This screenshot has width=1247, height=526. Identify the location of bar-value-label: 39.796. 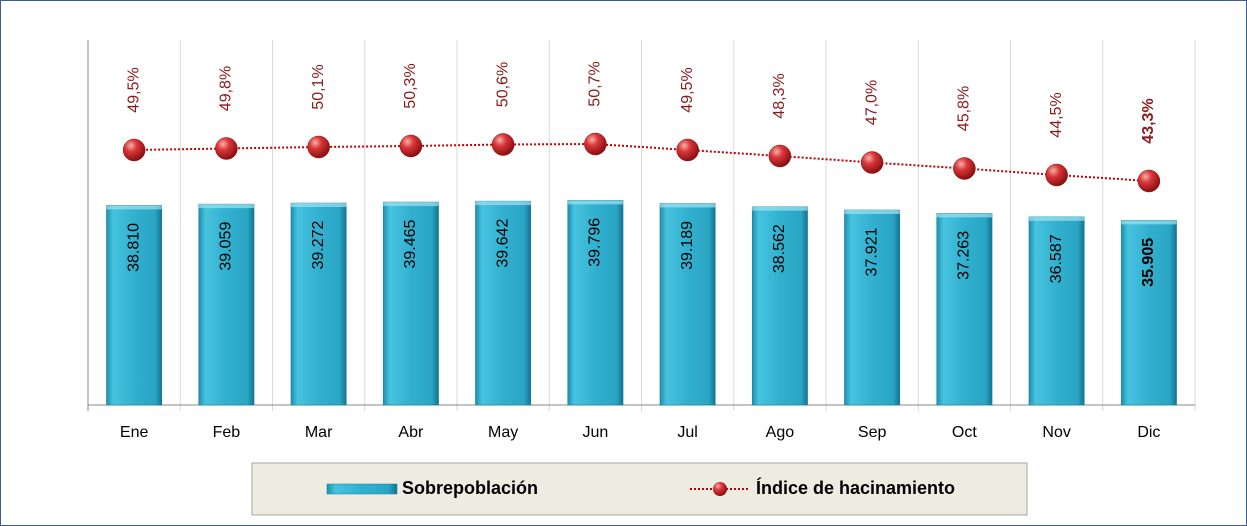
(595, 242).